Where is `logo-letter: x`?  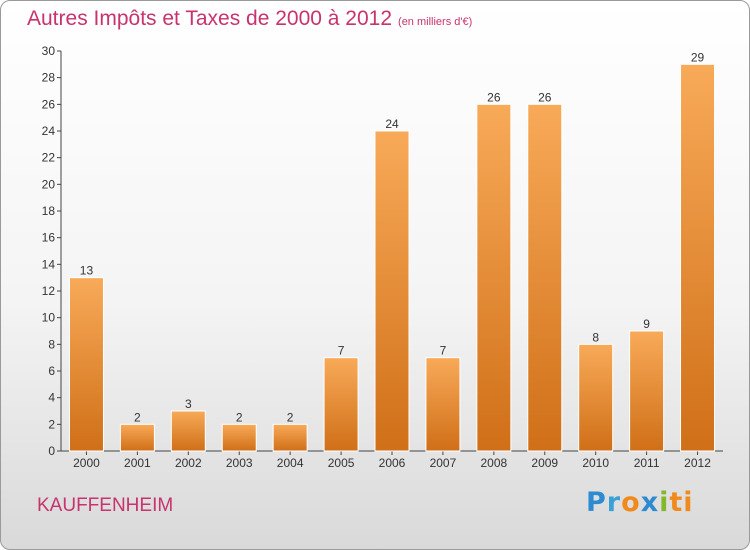 logo-letter: x is located at coordinates (650, 502).